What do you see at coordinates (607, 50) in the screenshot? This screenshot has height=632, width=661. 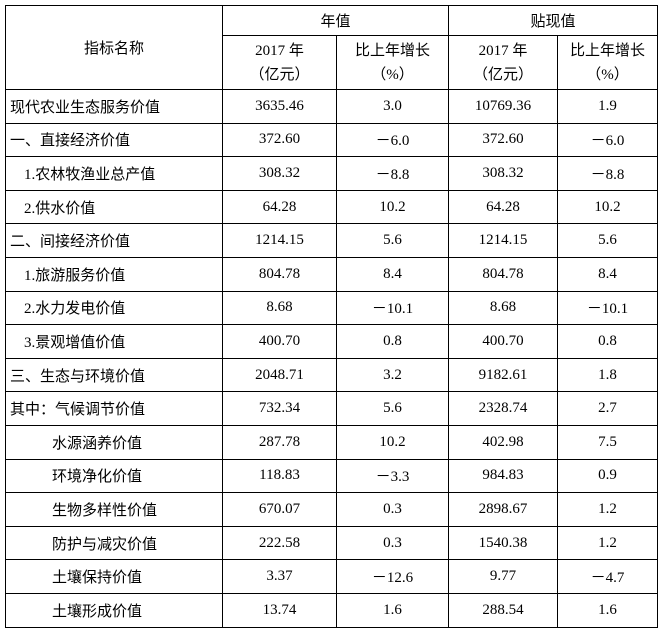 I see `sub-header-line: 比上年增长` at bounding box center [607, 50].